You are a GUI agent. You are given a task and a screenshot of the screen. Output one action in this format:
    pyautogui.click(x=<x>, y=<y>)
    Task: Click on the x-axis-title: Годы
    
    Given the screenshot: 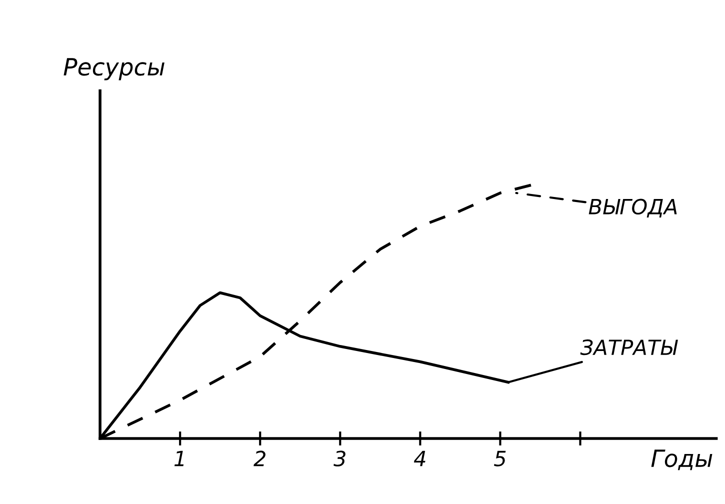 What is the action you would take?
    pyautogui.click(x=681, y=460)
    